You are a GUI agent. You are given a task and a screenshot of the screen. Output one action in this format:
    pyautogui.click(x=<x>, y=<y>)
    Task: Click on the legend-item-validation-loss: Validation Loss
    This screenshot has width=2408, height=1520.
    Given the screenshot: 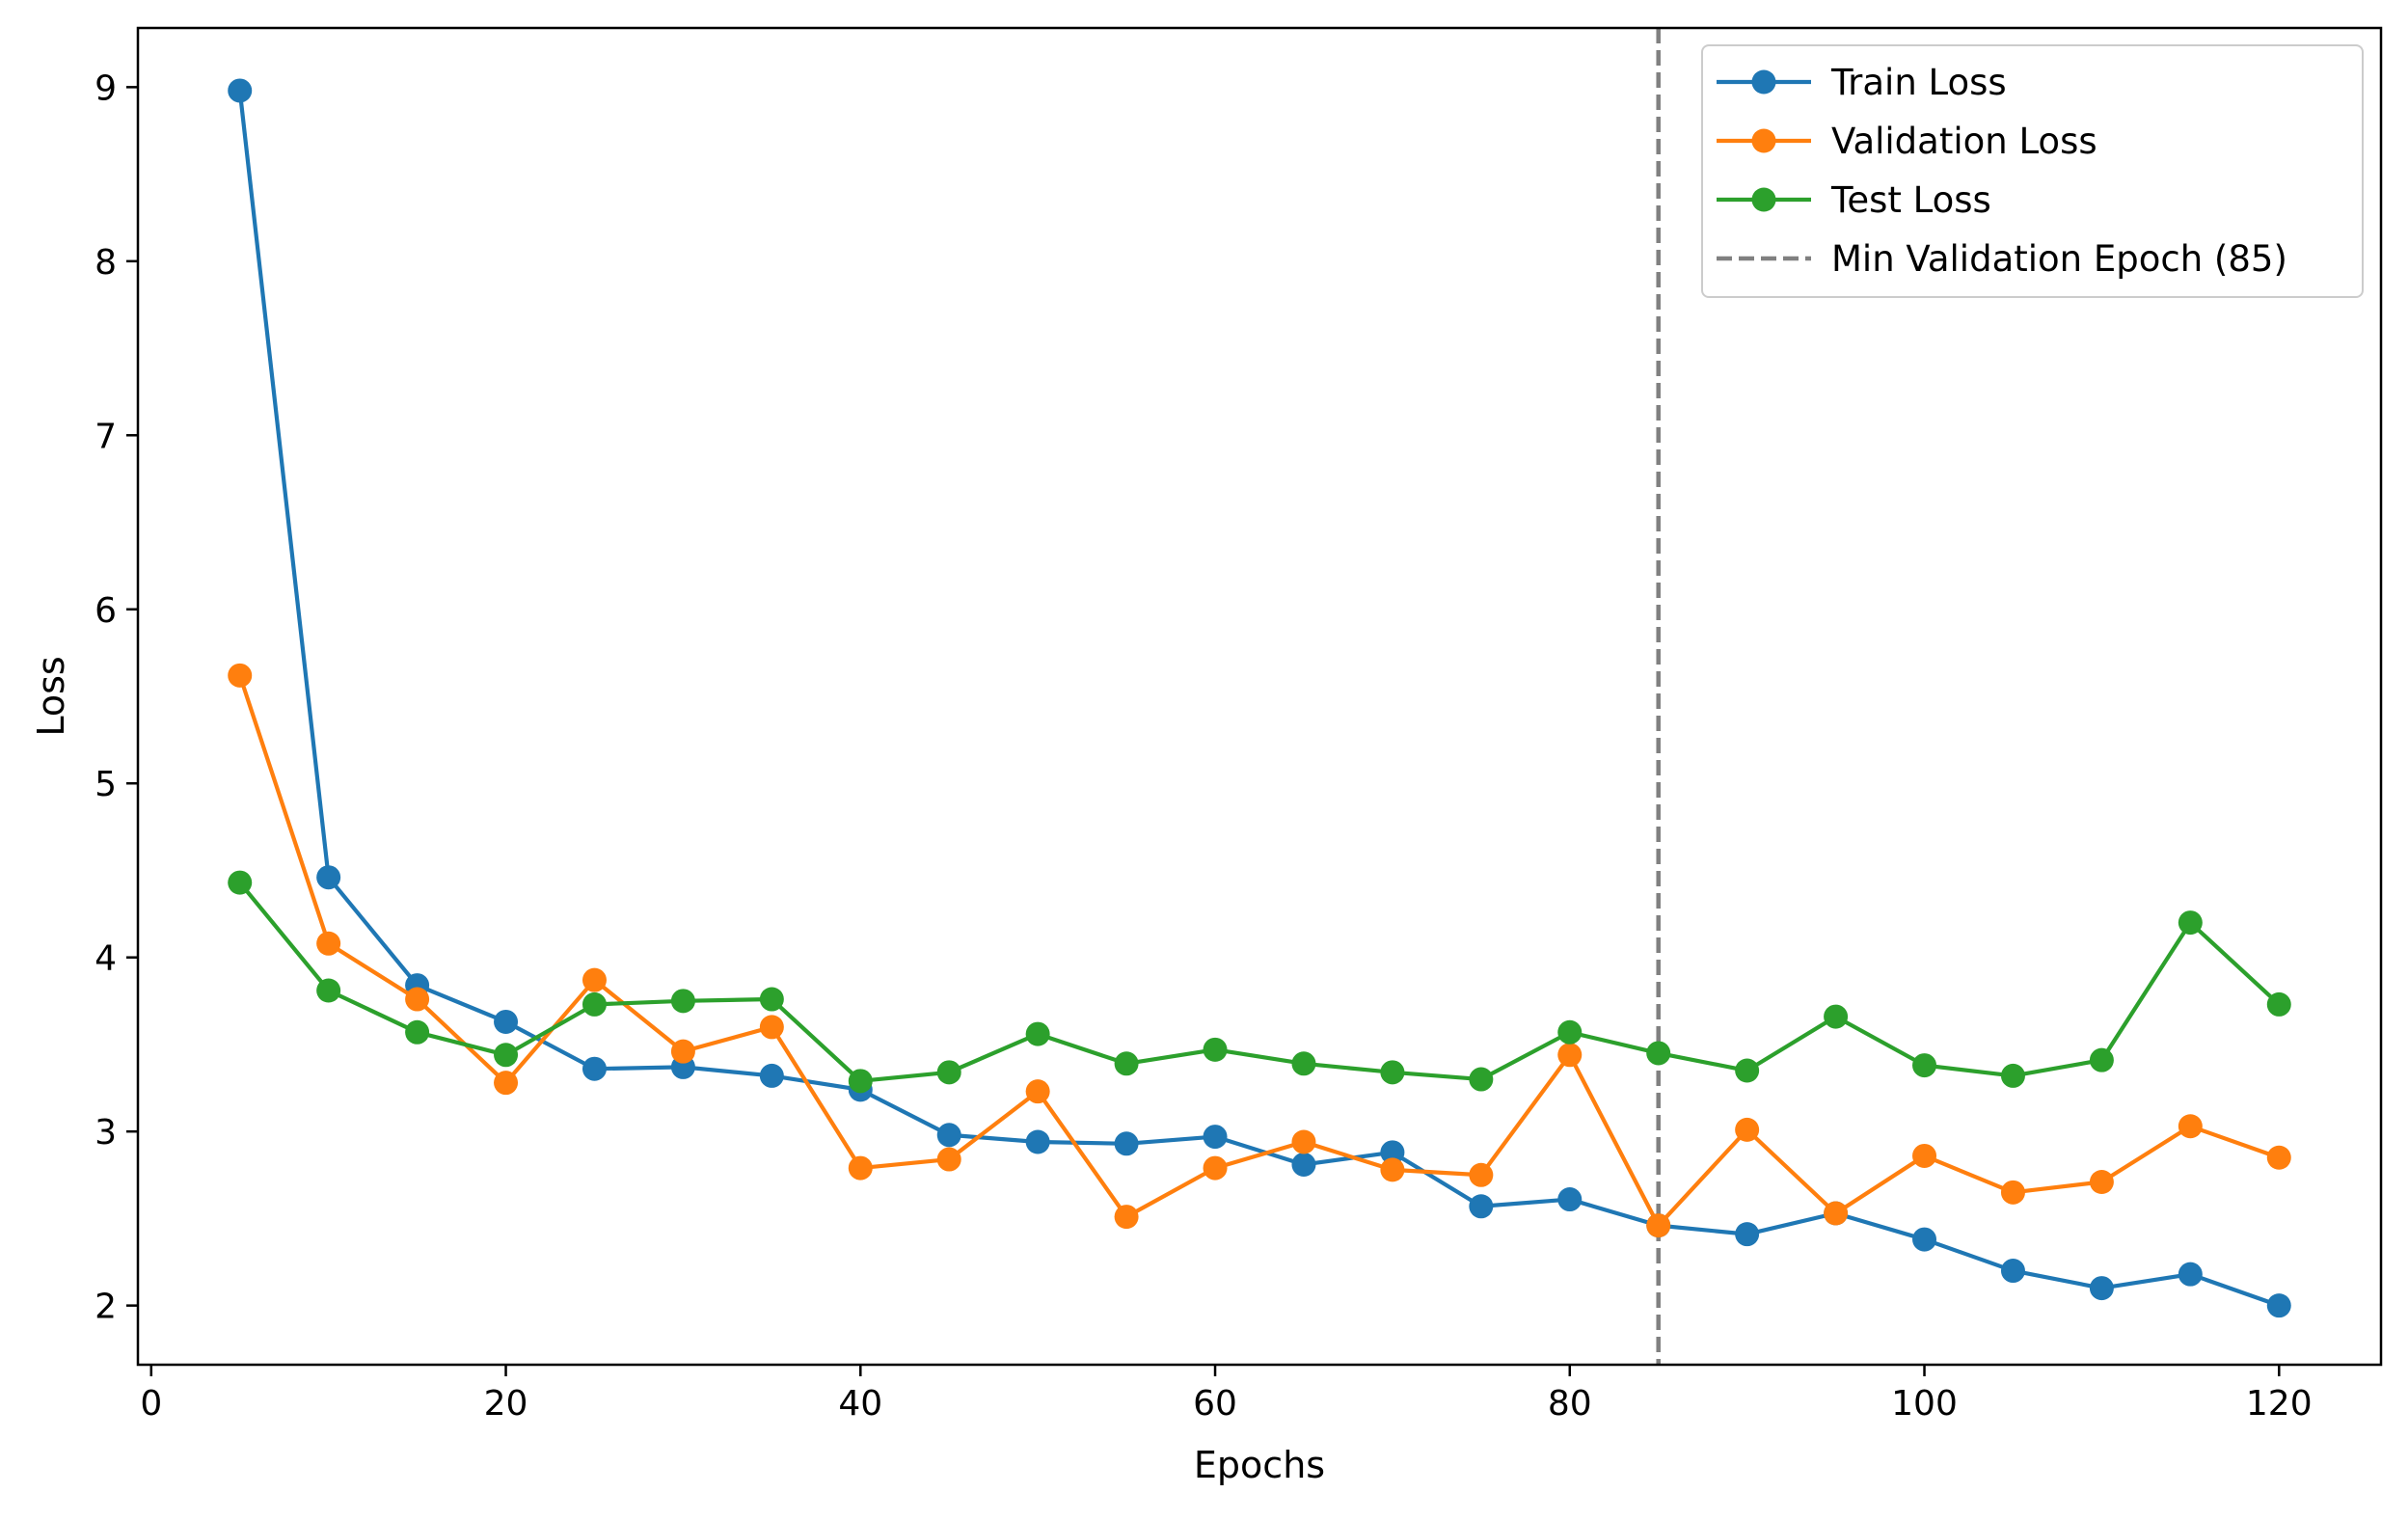 What is the action you would take?
    pyautogui.click(x=1907, y=141)
    